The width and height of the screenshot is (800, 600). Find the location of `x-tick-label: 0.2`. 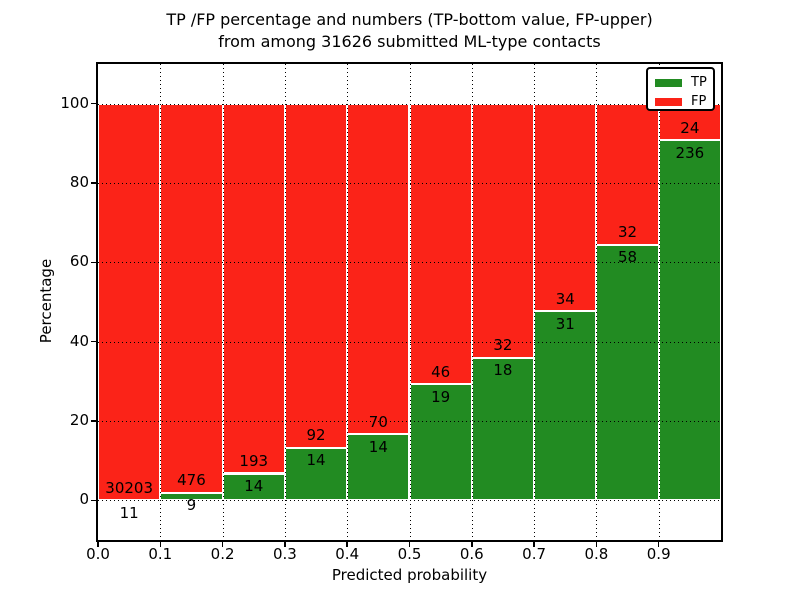

x-tick-label: 0.2 is located at coordinates (222, 554).